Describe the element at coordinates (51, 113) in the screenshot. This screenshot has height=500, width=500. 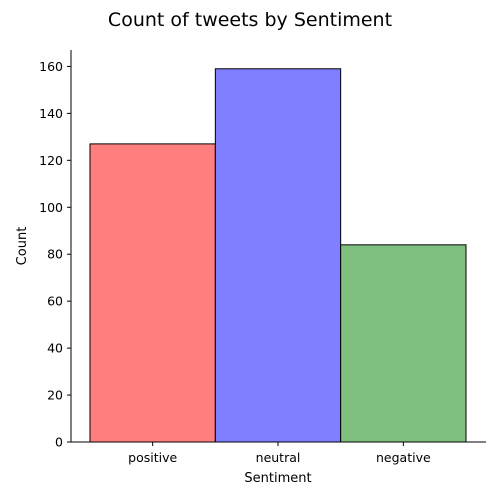
I see `y-tick-label: 140` at that location.